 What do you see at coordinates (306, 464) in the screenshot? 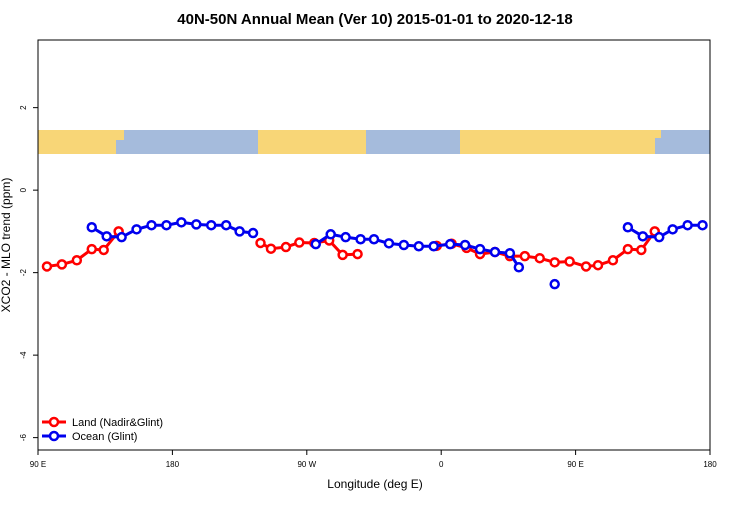
I see `x-tick-label: 90 W` at bounding box center [306, 464].